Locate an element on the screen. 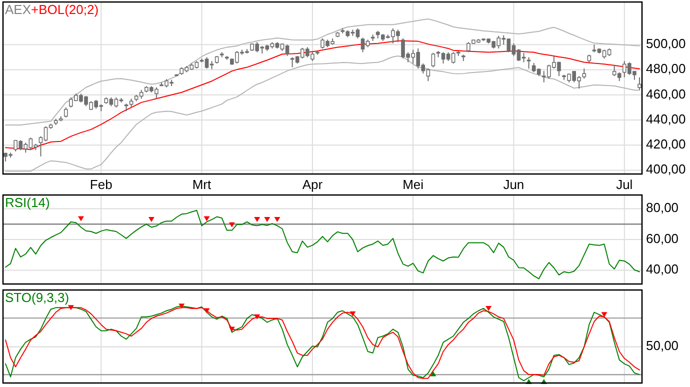 The image size is (690, 387). series-label: STO(9,3,3) is located at coordinates (37, 297).